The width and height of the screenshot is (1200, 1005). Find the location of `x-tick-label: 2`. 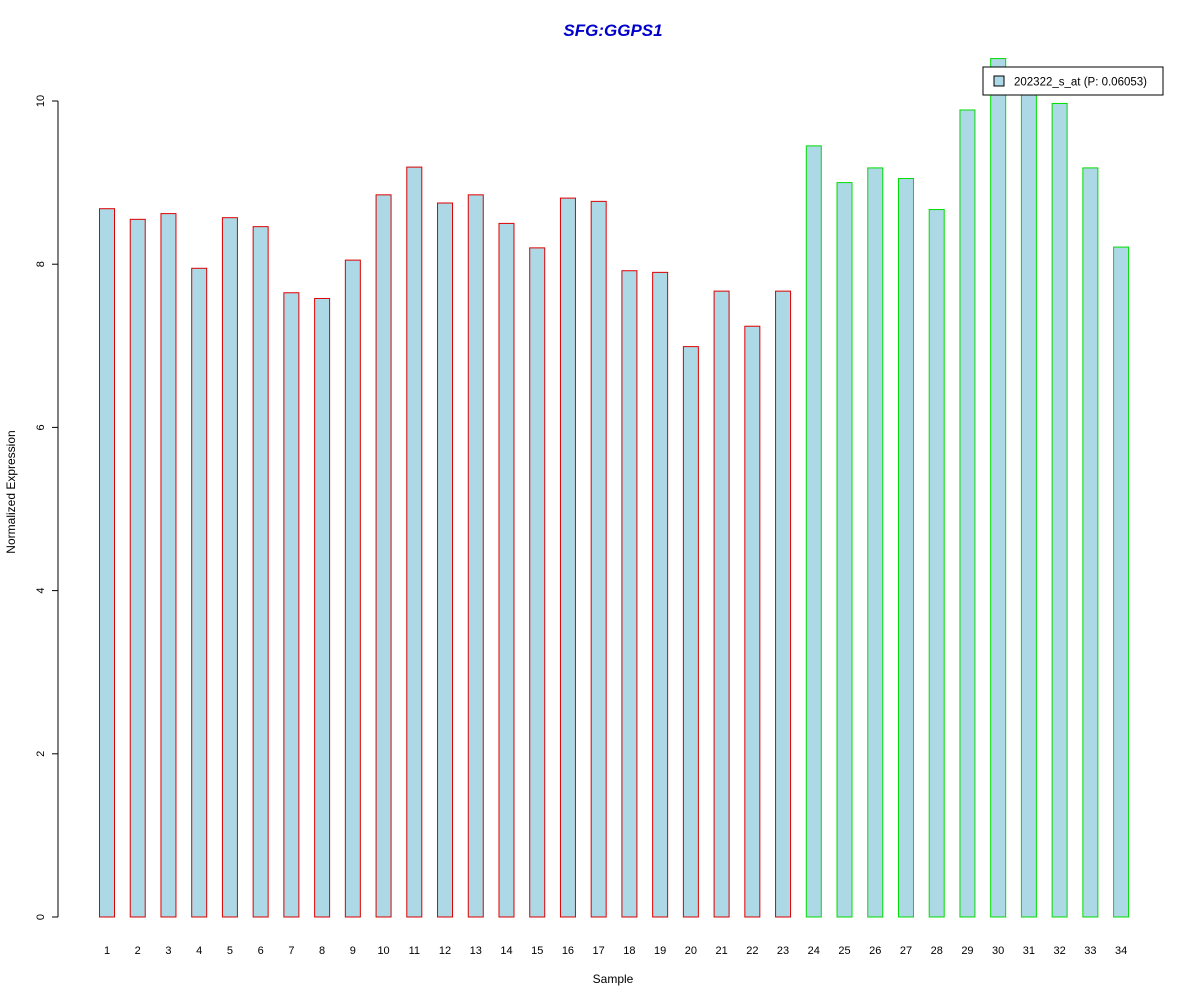

x-tick-label: 2 is located at coordinates (138, 951).